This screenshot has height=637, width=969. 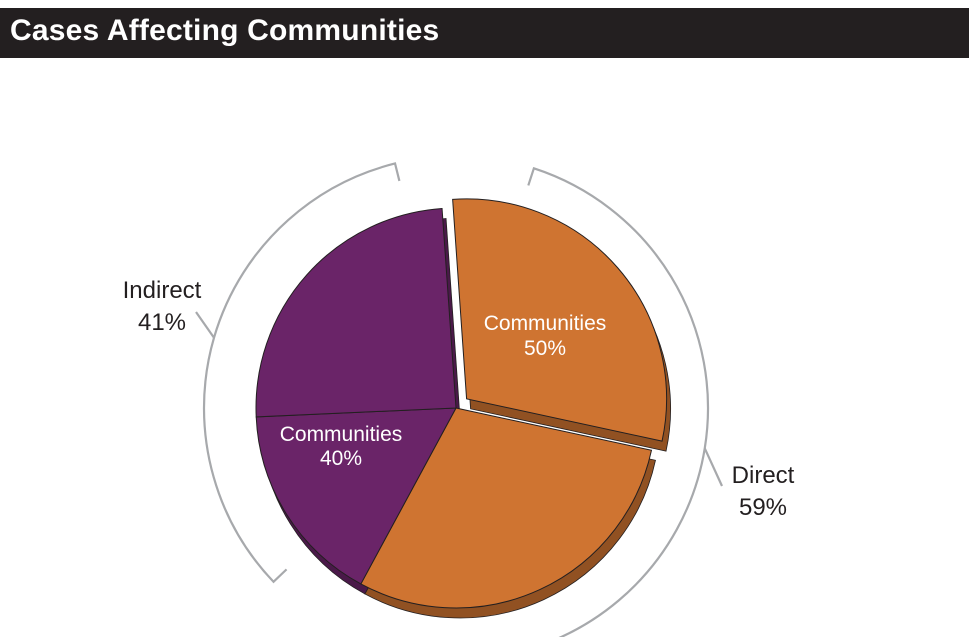 What do you see at coordinates (205, 325) in the screenshot?
I see `bracket-indirect-leader` at bounding box center [205, 325].